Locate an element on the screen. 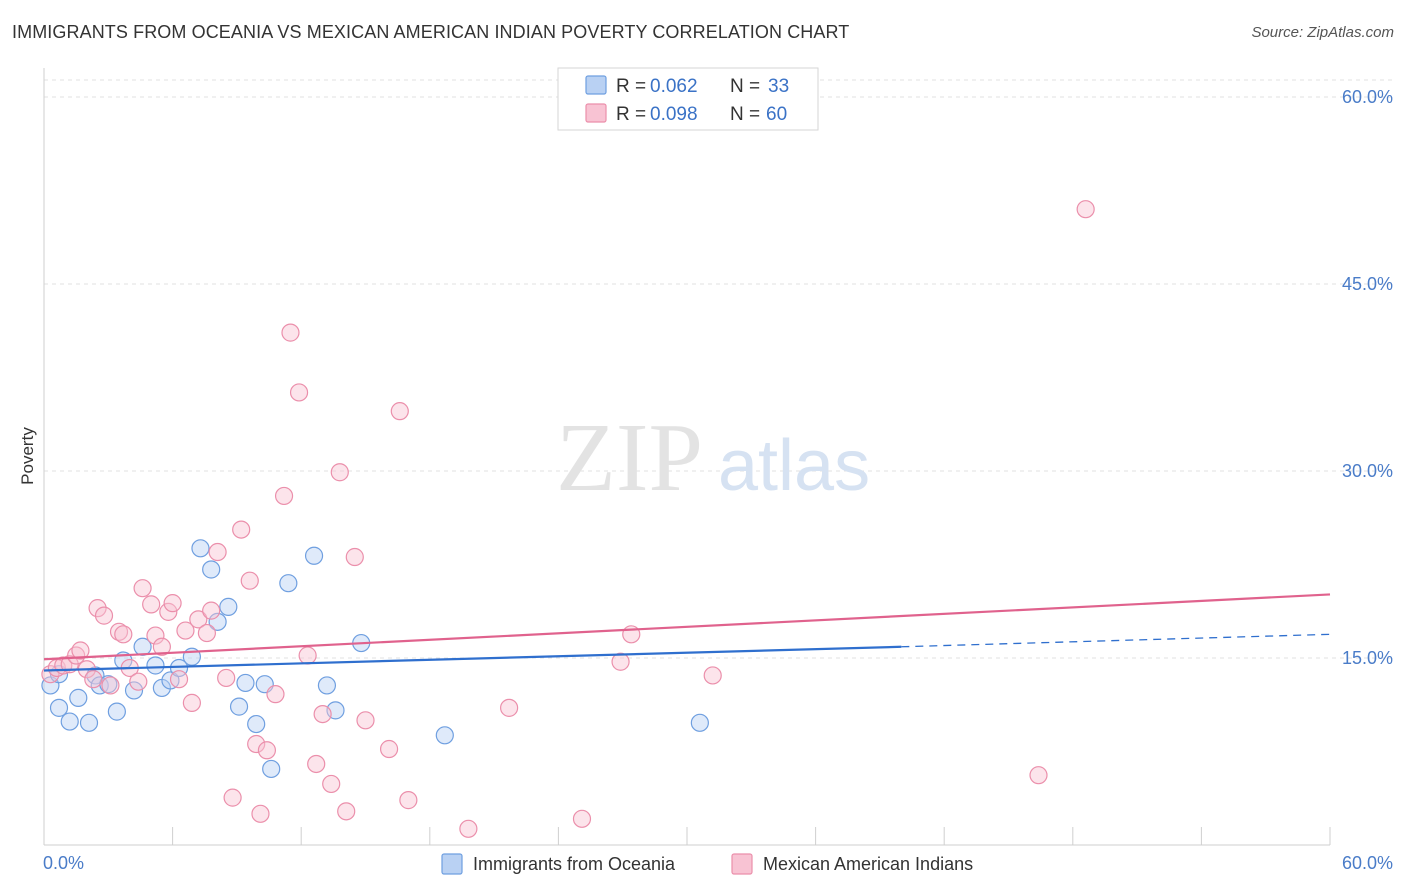 This screenshot has width=1406, height=892. legend-r-value-mexican: 0.098 is located at coordinates (674, 114).